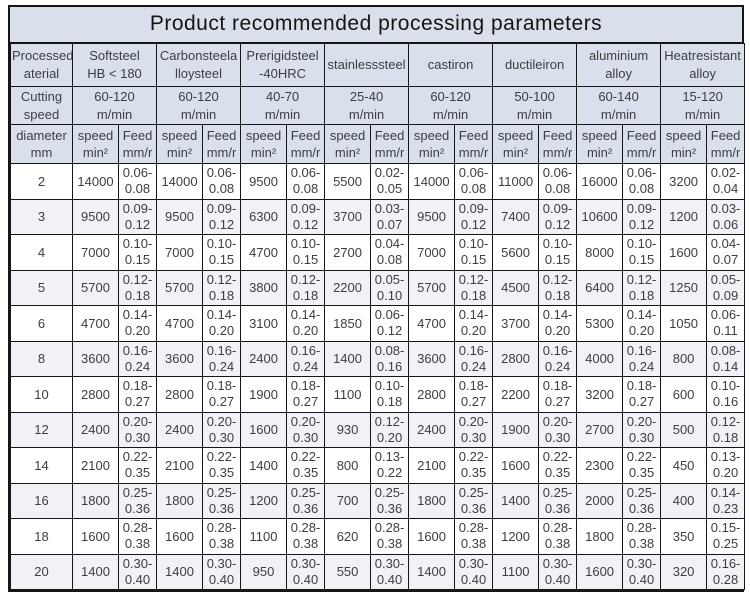 This screenshot has width=750, height=592. Describe the element at coordinates (684, 536) in the screenshot. I see `speed-value-cell: 350` at that location.